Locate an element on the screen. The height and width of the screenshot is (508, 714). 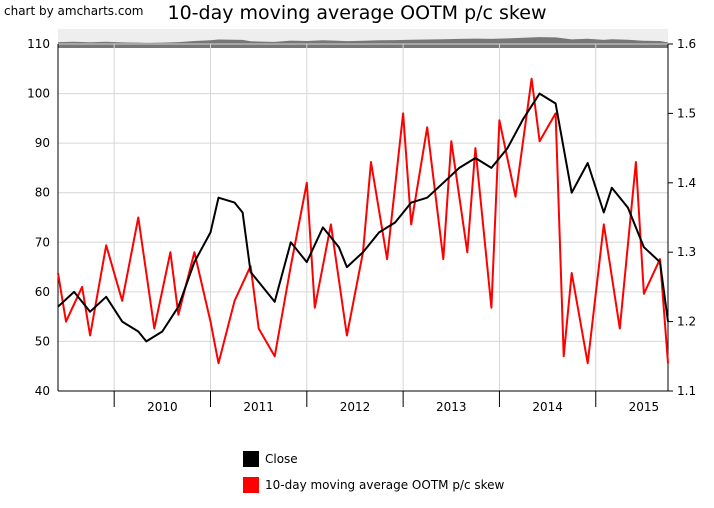
y-right-tick-label: 1.6 is located at coordinates (686, 44).